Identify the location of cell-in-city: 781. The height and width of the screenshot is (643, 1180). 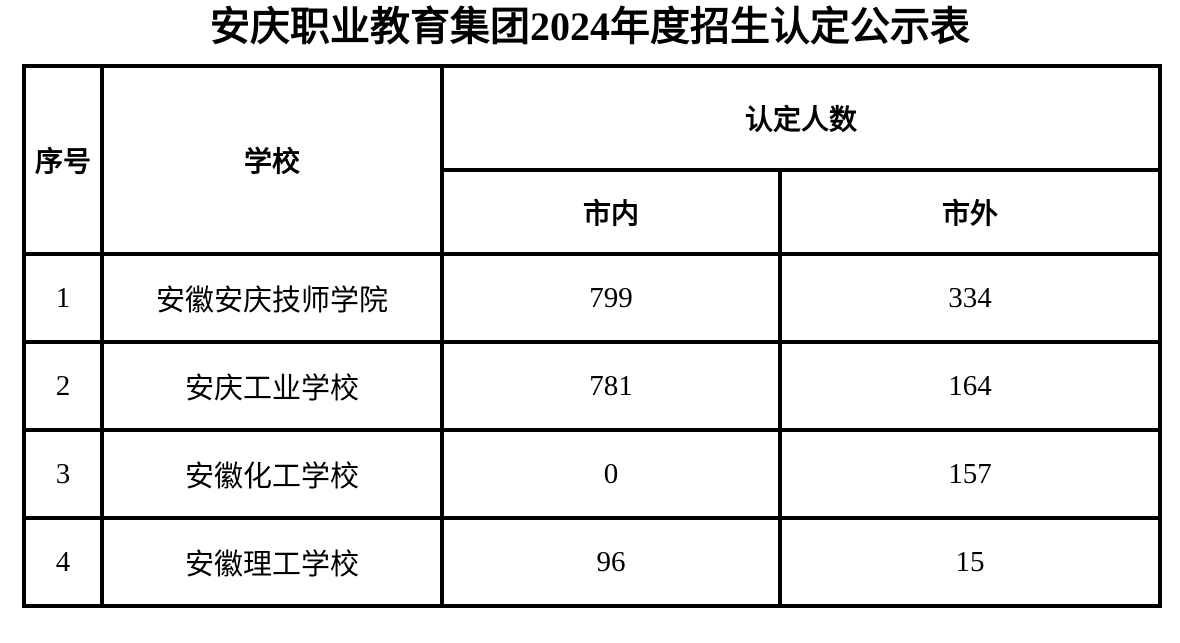
(611, 386).